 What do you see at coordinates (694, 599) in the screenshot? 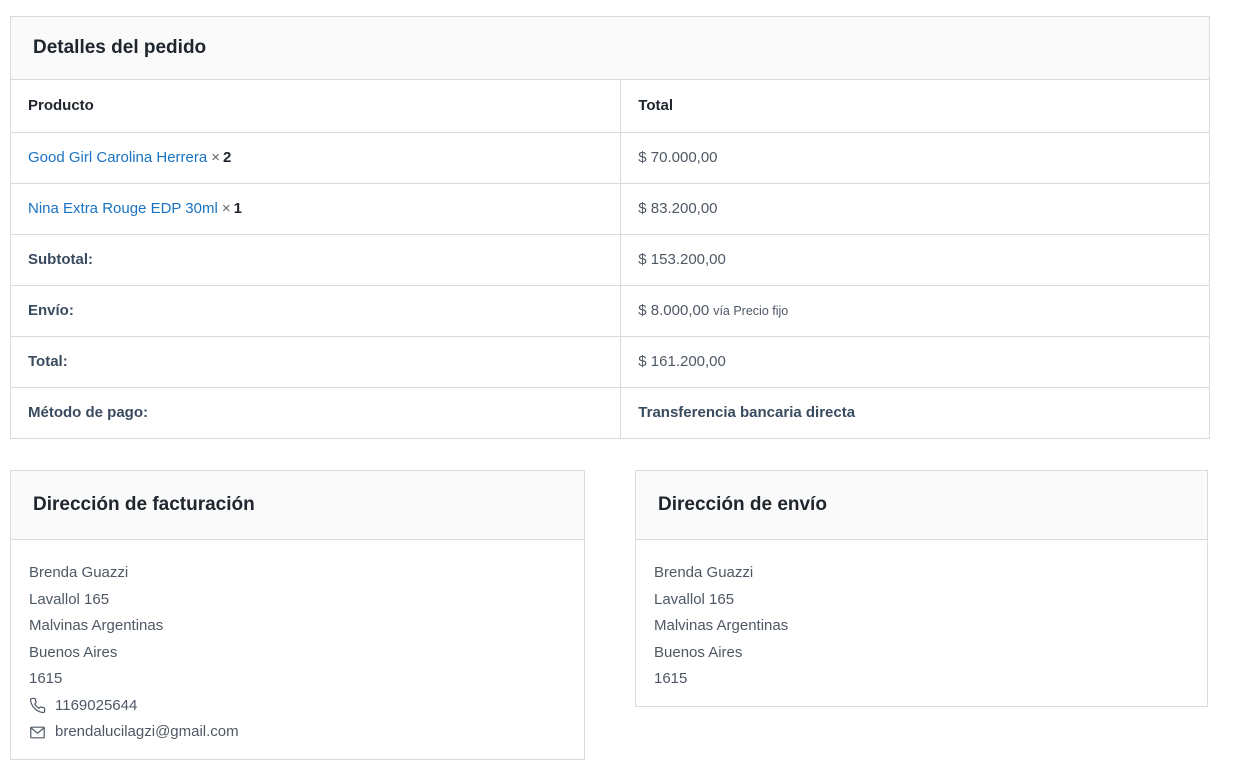
I see `shipping-street: Lavallol 165` at bounding box center [694, 599].